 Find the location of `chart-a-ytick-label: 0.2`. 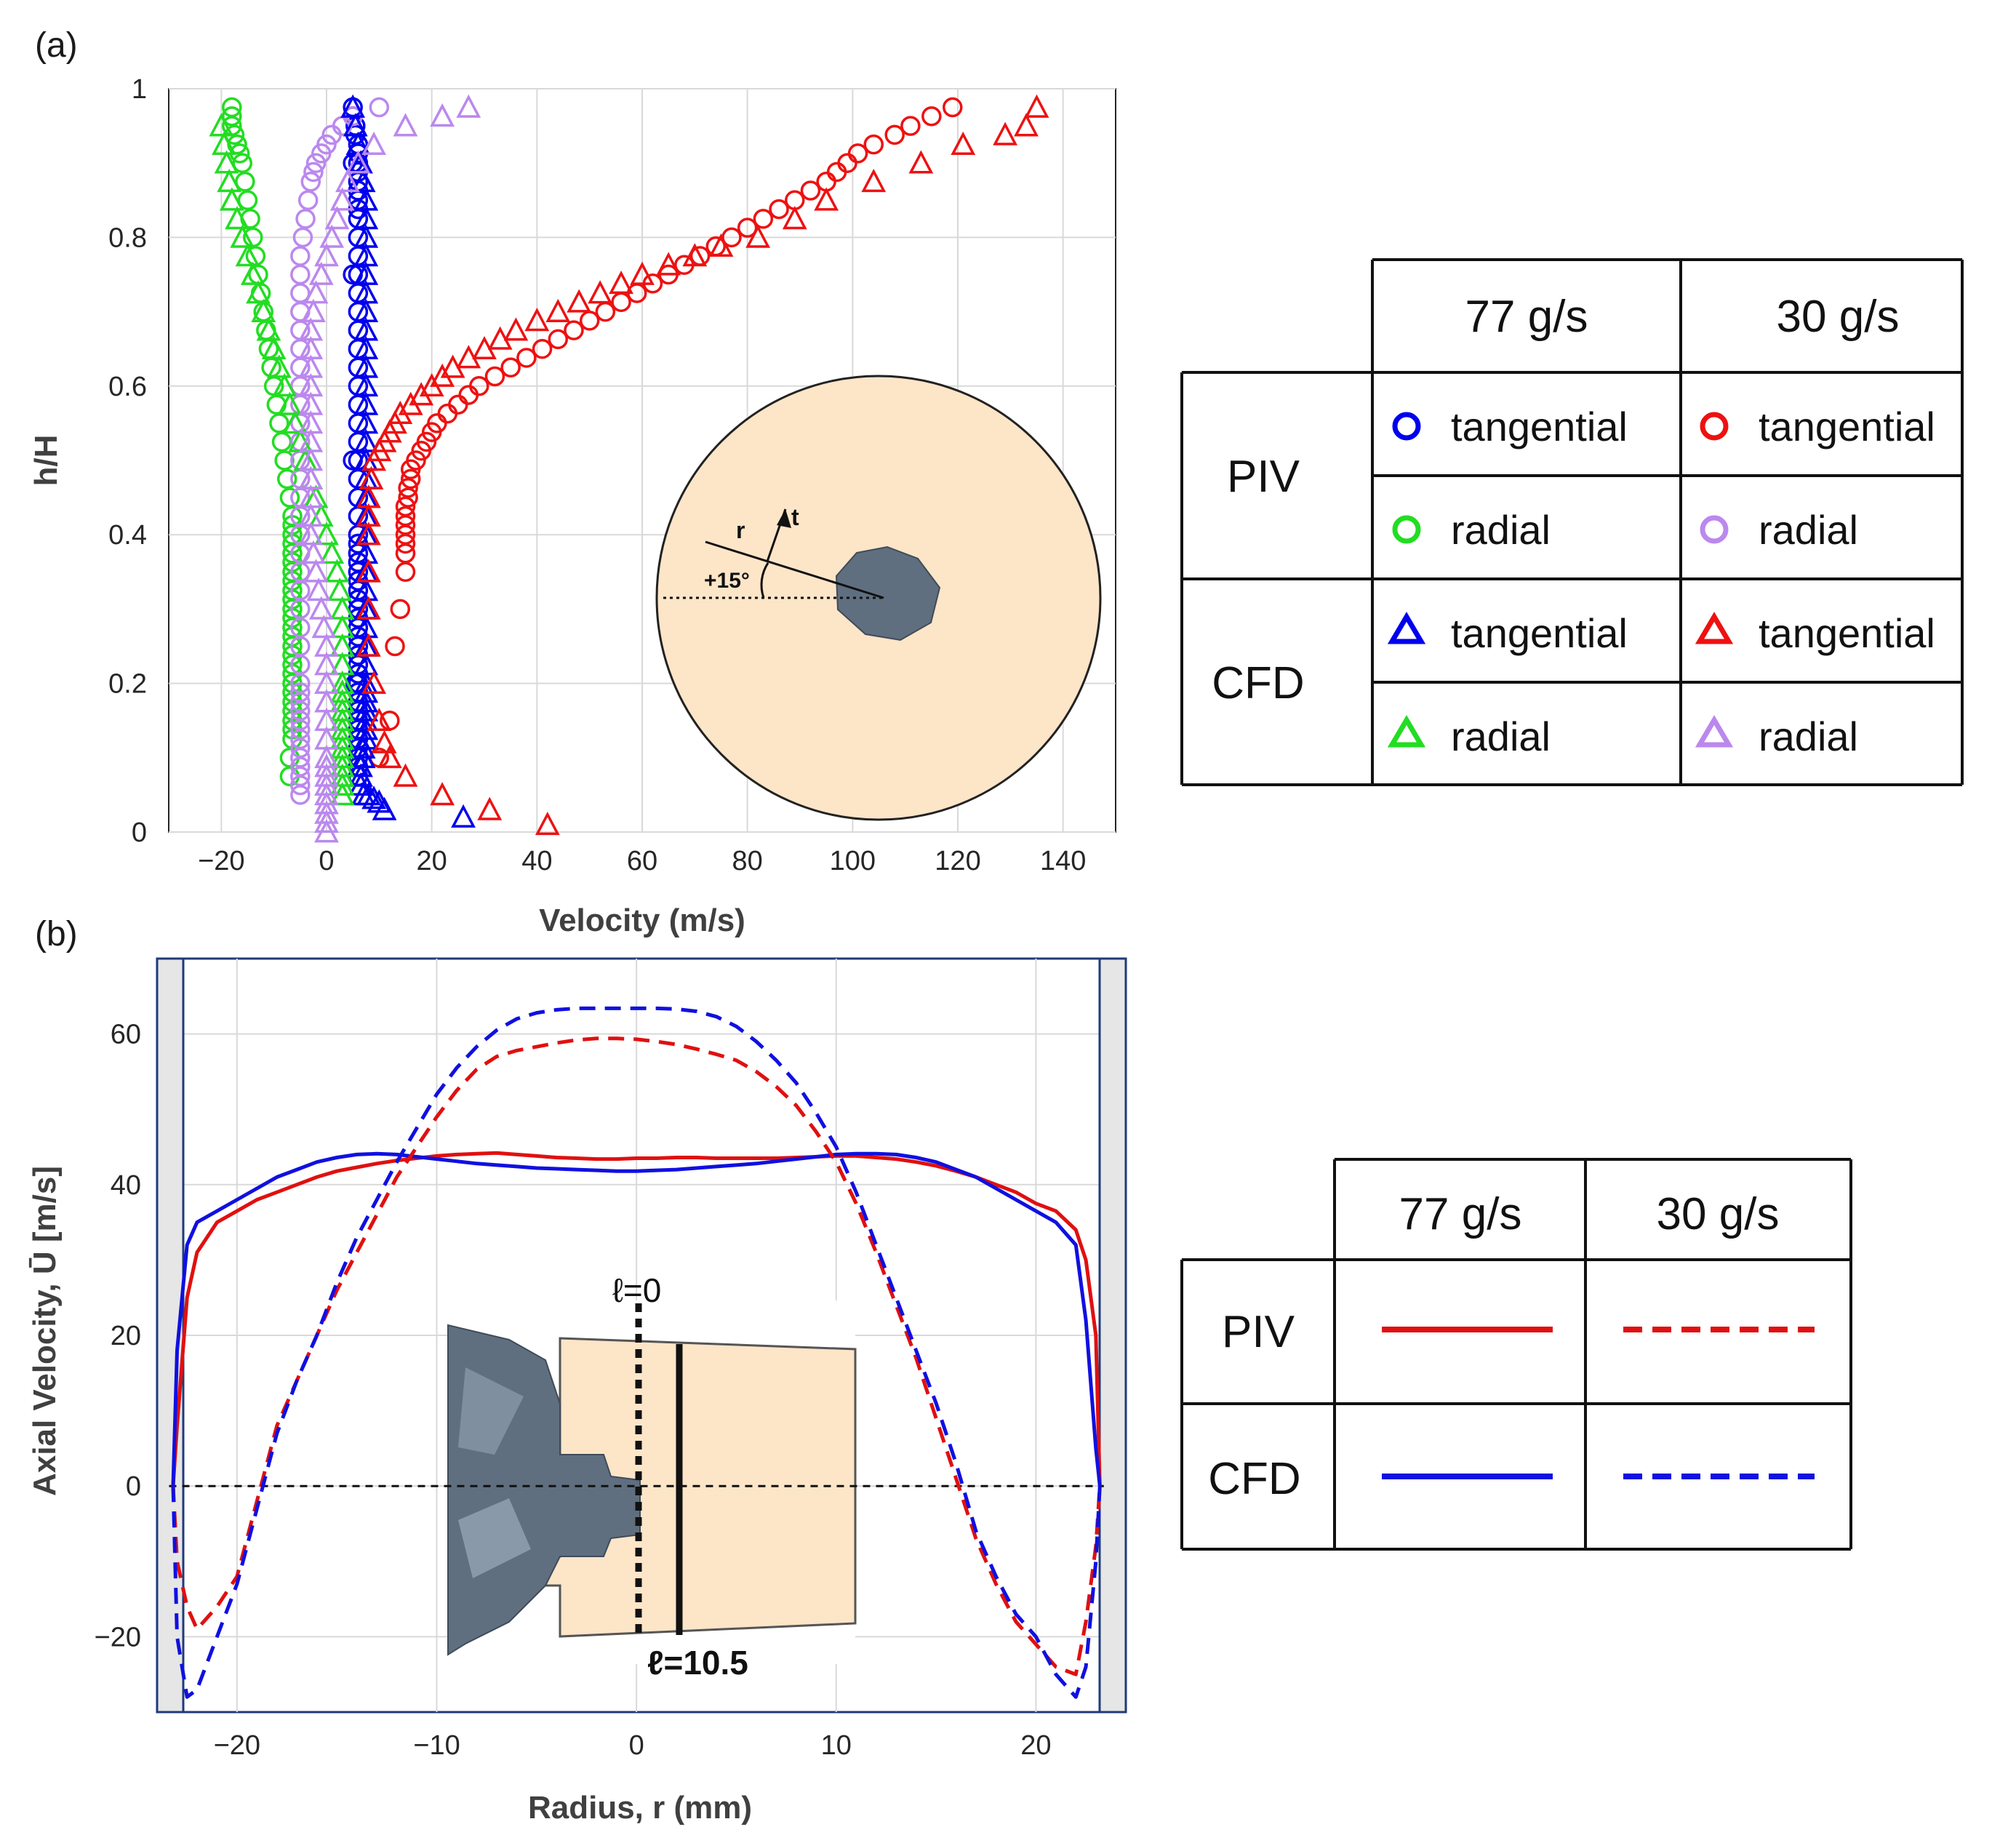

chart-a-ytick-label: 0.2 is located at coordinates (127, 684).